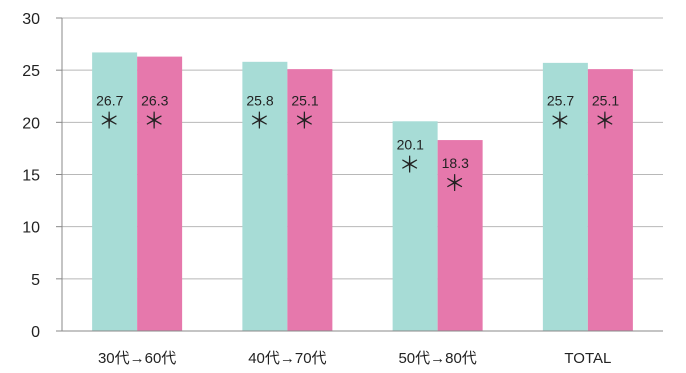  I want to click on x-category-label: 40代→70代, so click(287, 358).